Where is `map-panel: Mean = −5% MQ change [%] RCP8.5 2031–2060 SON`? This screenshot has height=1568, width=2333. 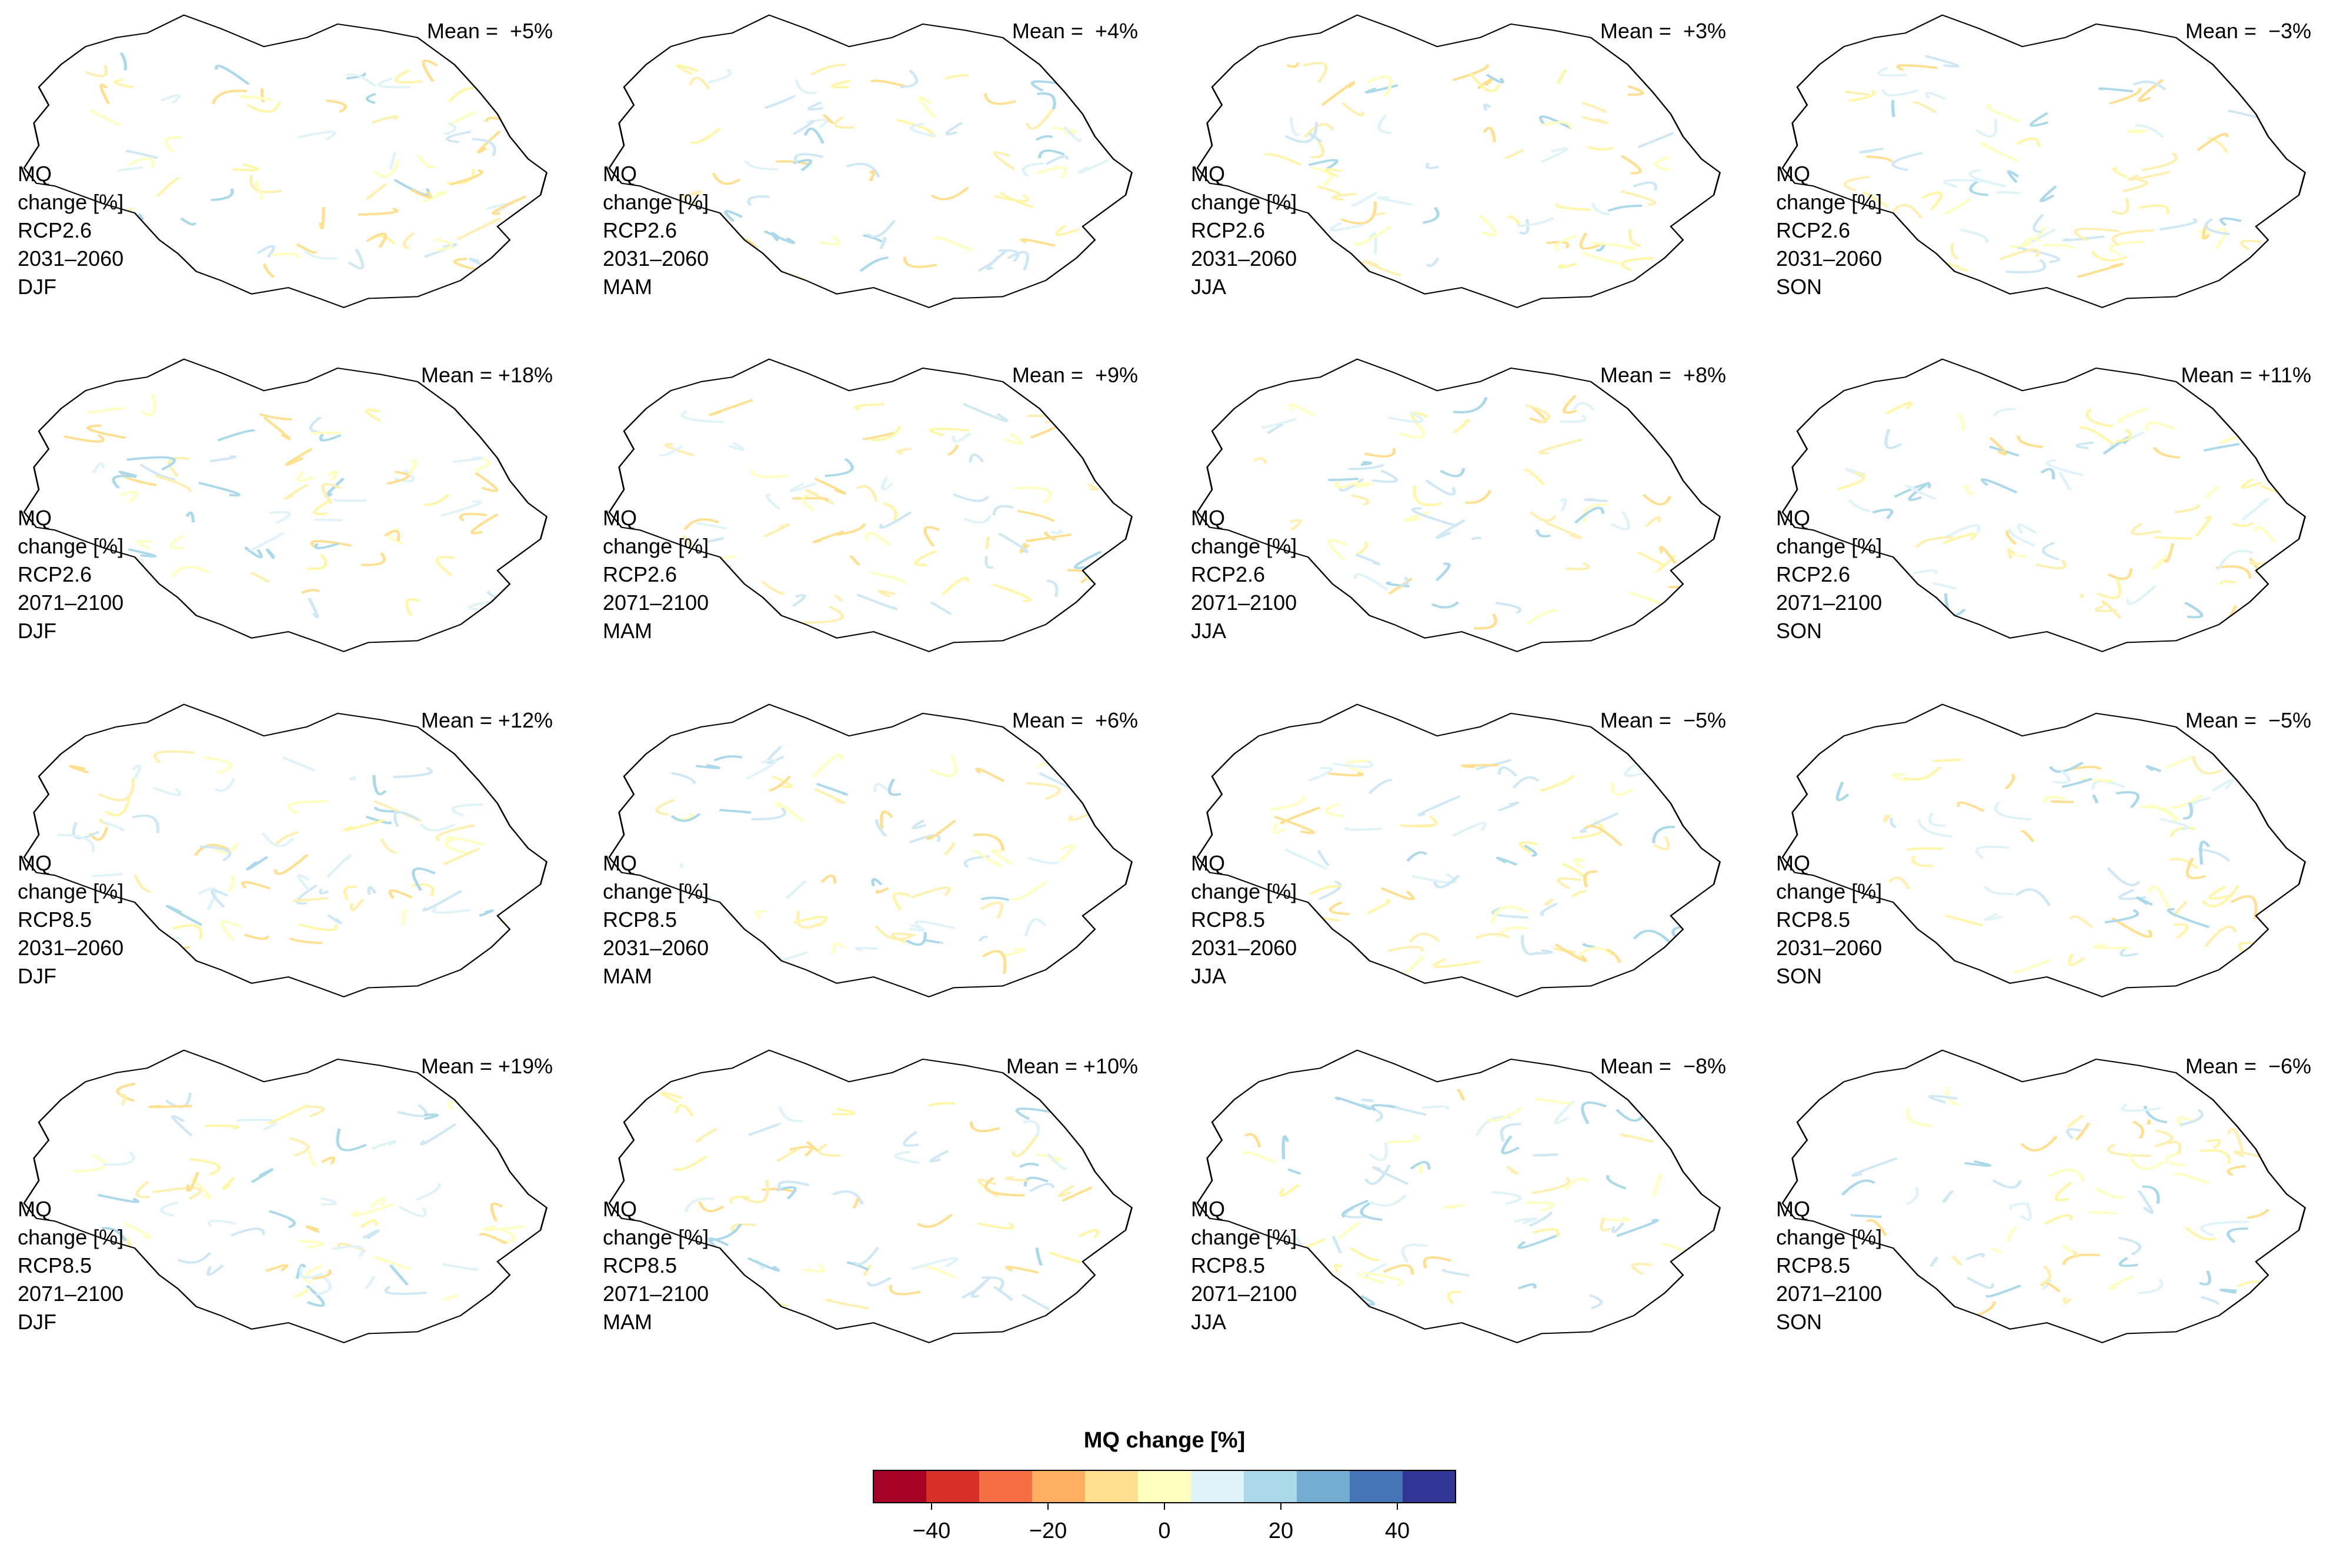 map-panel: Mean = −5% MQ change [%] RCP8.5 2031–2060 SON is located at coordinates (2045, 859).